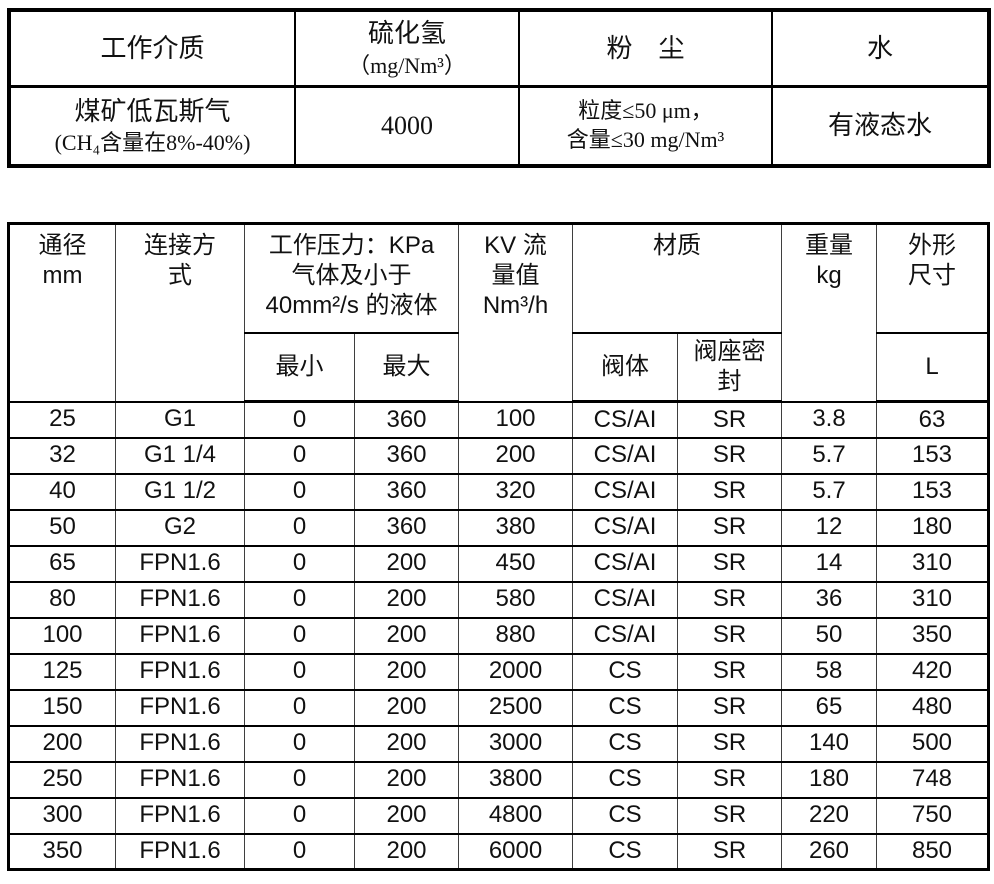 The height and width of the screenshot is (884, 994). Describe the element at coordinates (180, 527) in the screenshot. I see `spec-cell: G2` at that location.